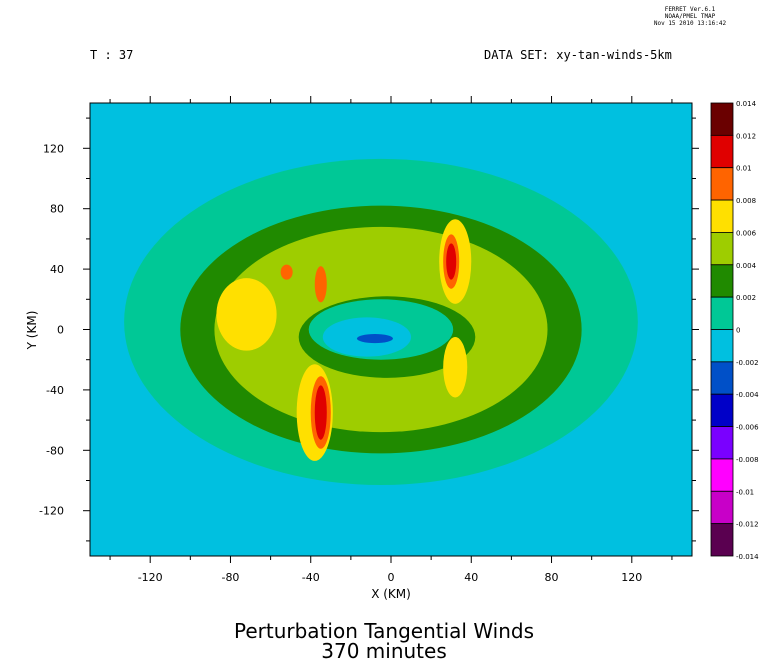 The height and width of the screenshot is (663, 768). What do you see at coordinates (384, 631) in the screenshot?
I see `chart-title: Perturbation Tangential Winds` at bounding box center [384, 631].